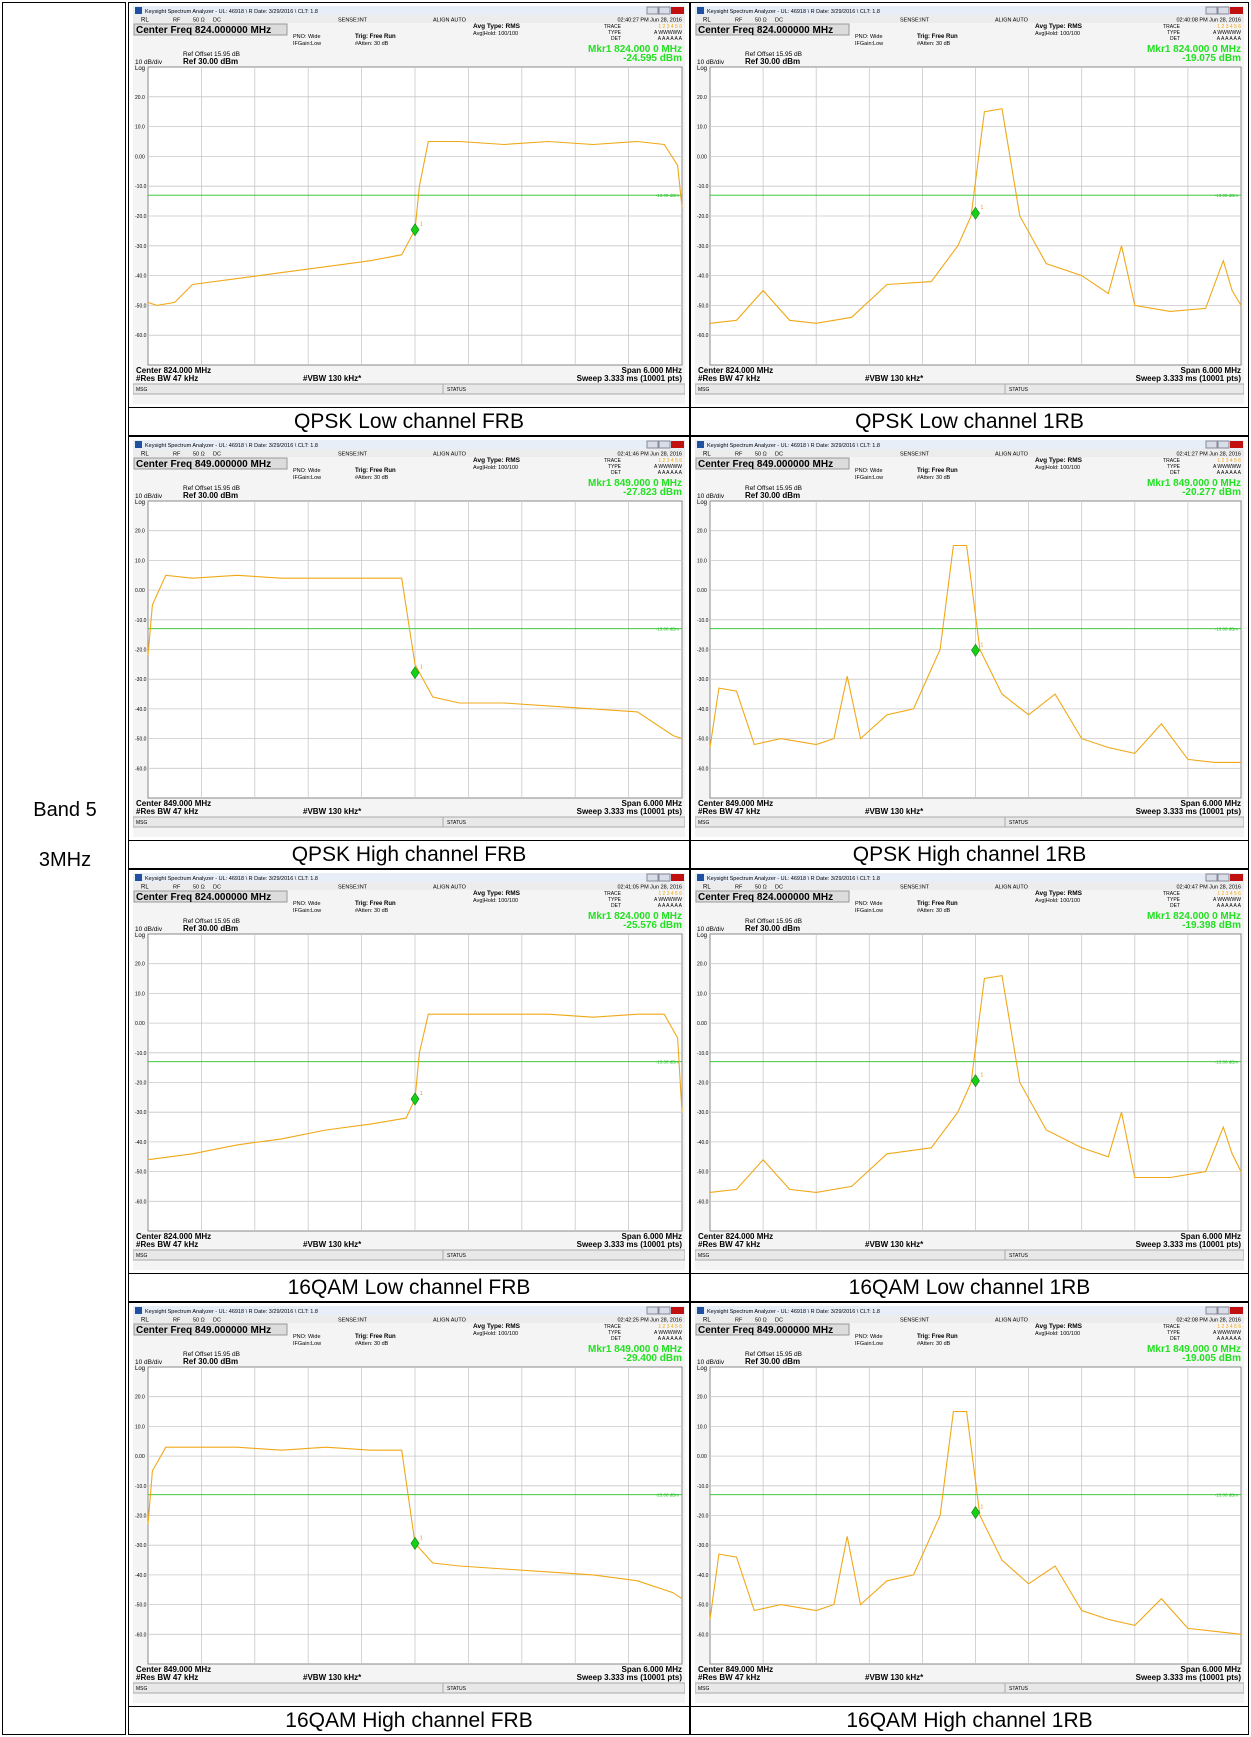 This screenshot has height=1737, width=1251. I want to click on caption-divider, so click(969, 1706).